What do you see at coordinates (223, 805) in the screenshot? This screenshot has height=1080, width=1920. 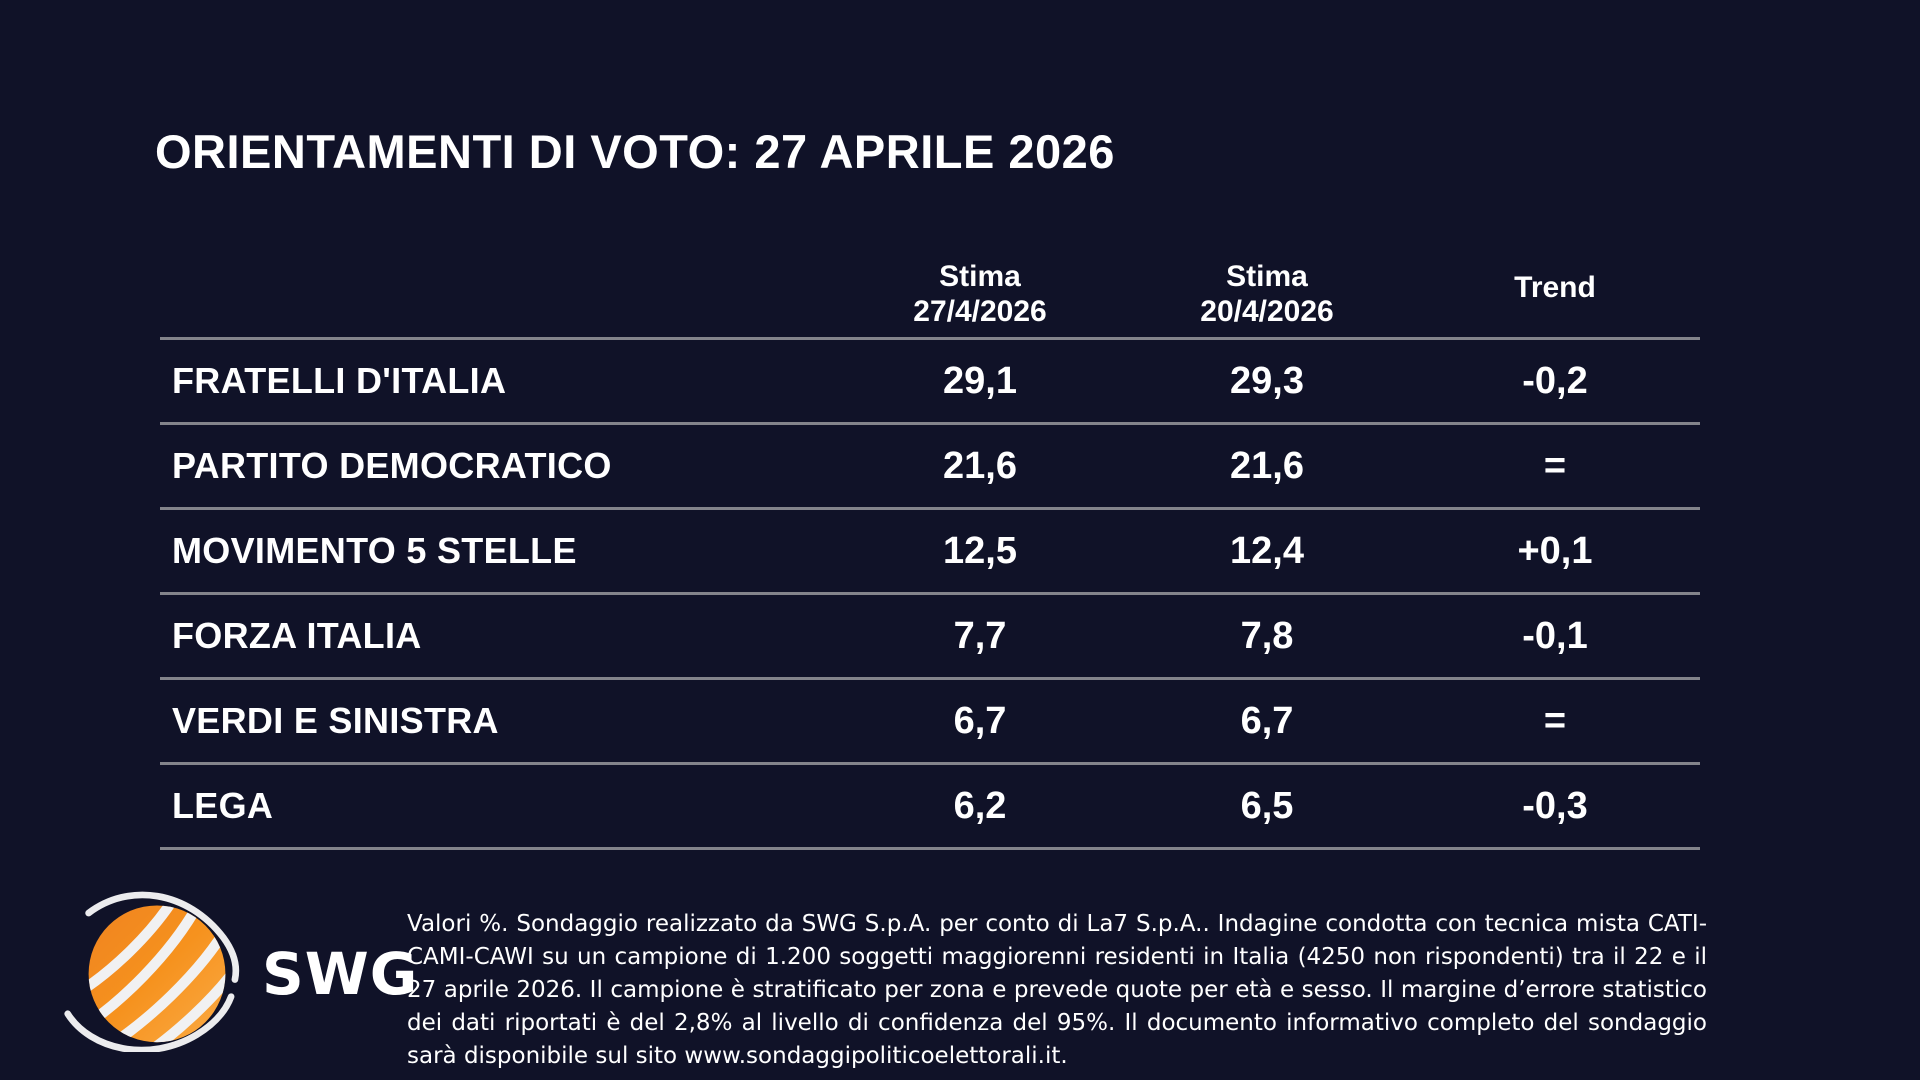 I see `party-name: LEGA` at bounding box center [223, 805].